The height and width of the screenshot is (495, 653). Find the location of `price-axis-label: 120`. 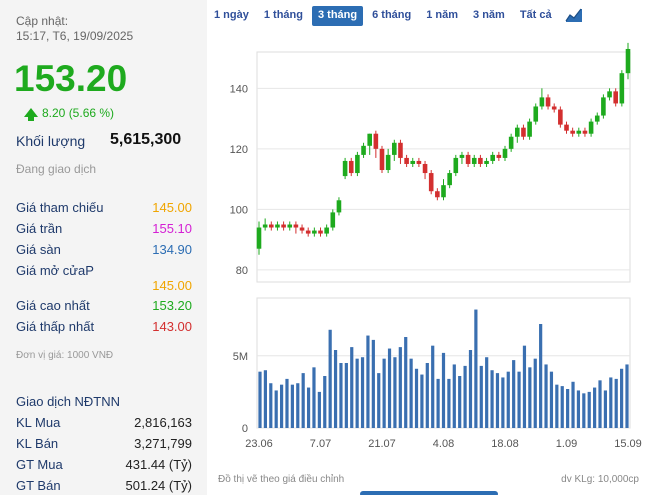

price-axis-label: 120 is located at coordinates (239, 150).